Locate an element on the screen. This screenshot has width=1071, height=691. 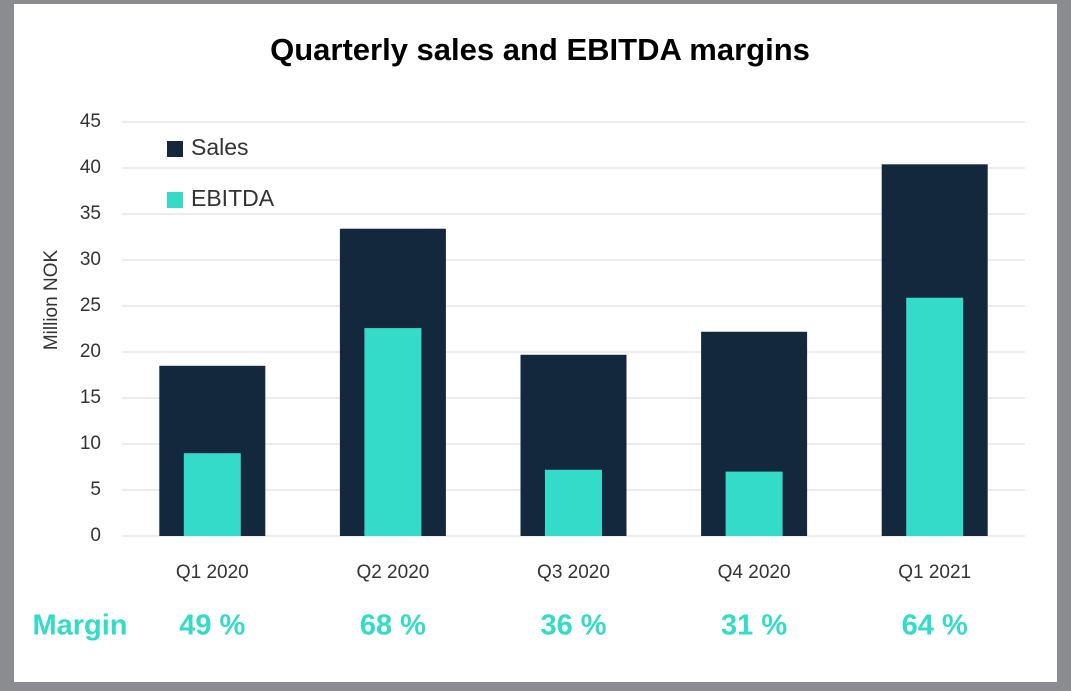
y-tick-label: 45 is located at coordinates (90, 121).